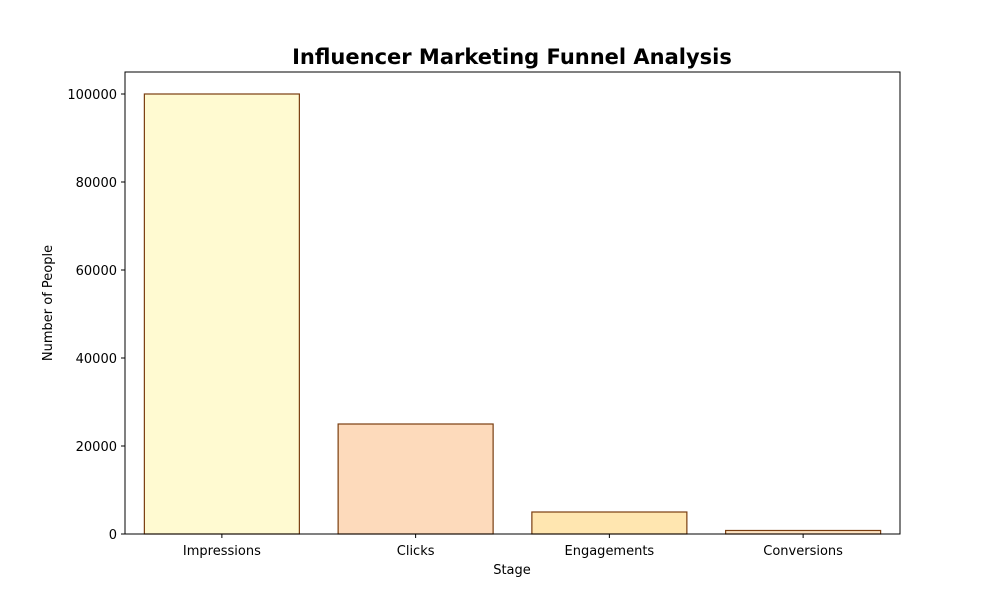 The image size is (1000, 604). What do you see at coordinates (609, 523) in the screenshot?
I see `bar-engagements` at bounding box center [609, 523].